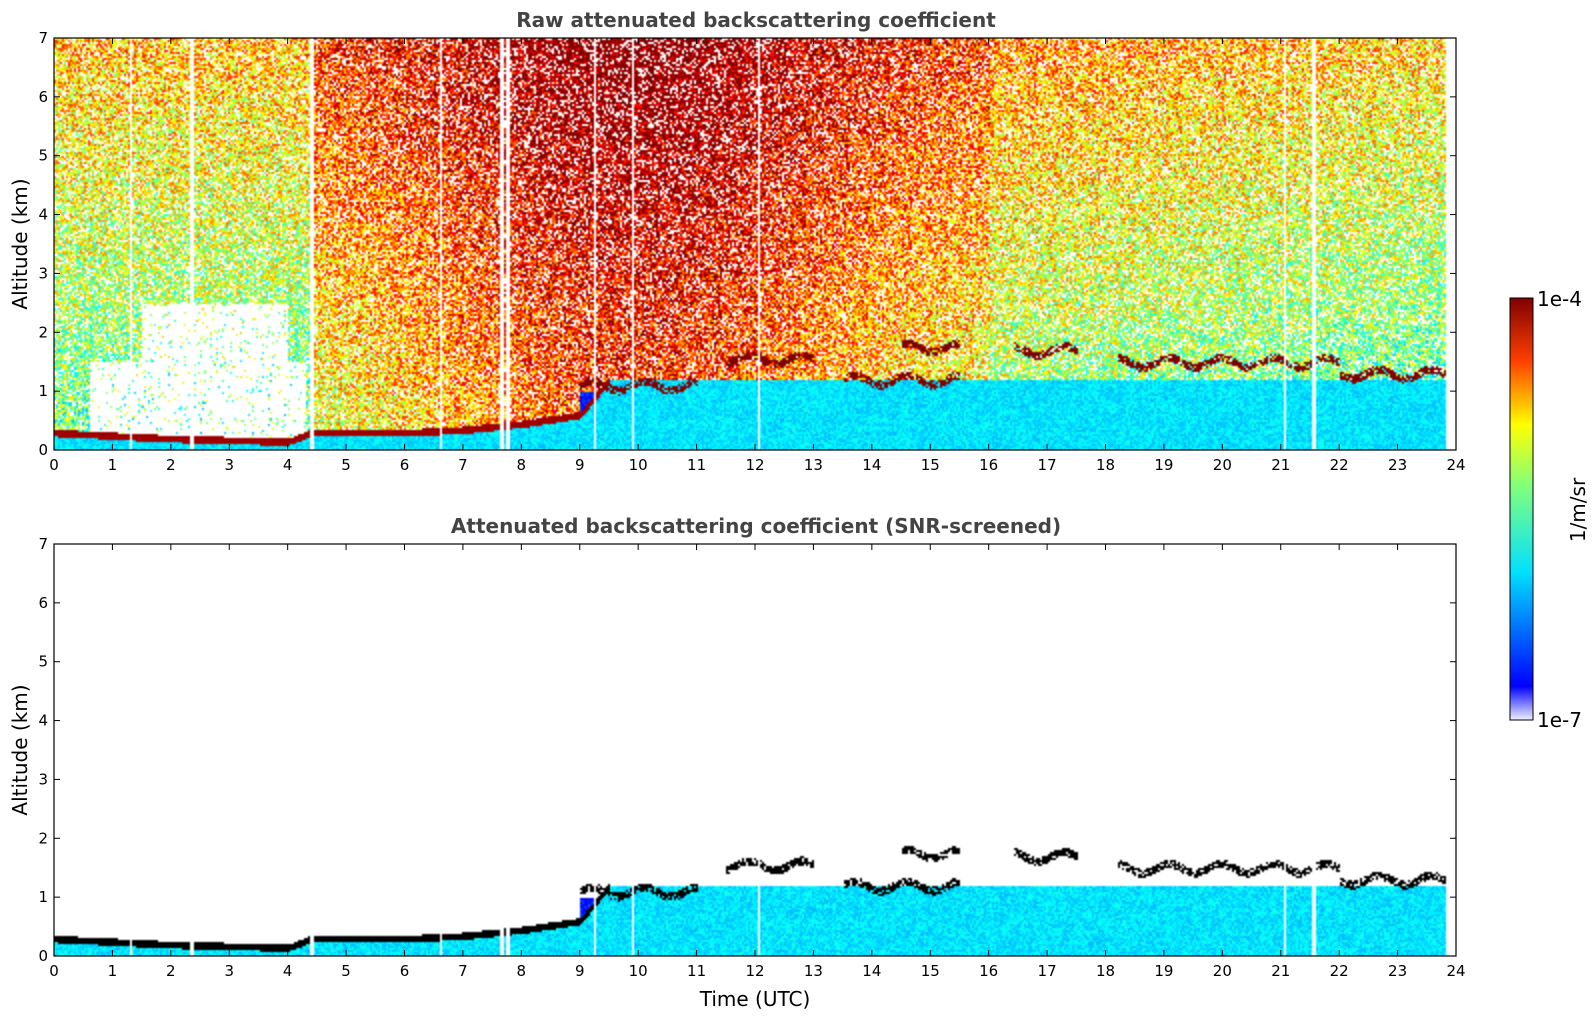 Image resolution: width=1595 pixels, height=1020 pixels. I want to click on x-axis-label: Time (UTC), so click(755, 999).